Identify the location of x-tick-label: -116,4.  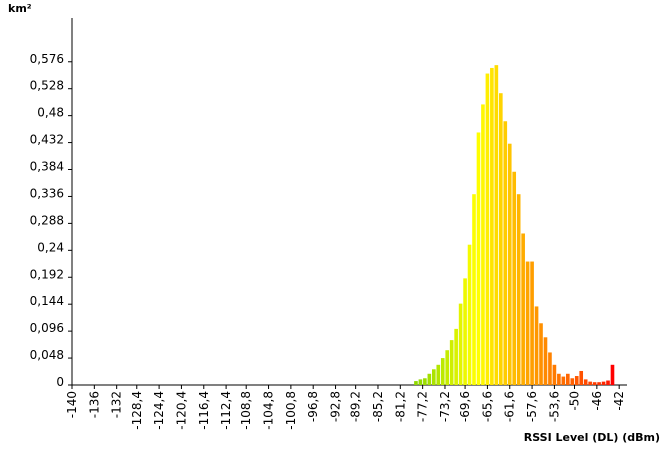
(204, 410).